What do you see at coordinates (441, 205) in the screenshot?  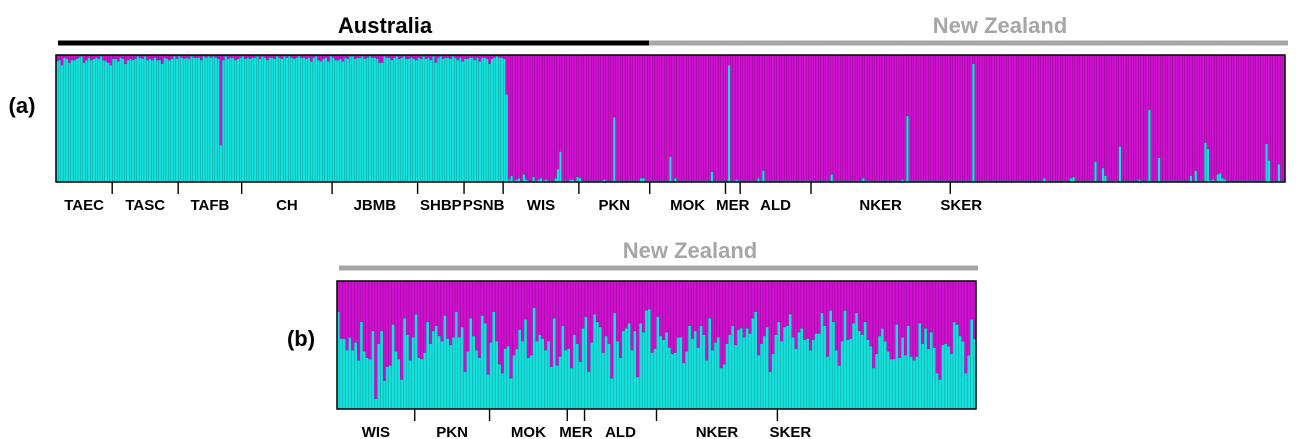 I see `pop-label-a-shbp: SHBP` at bounding box center [441, 205].